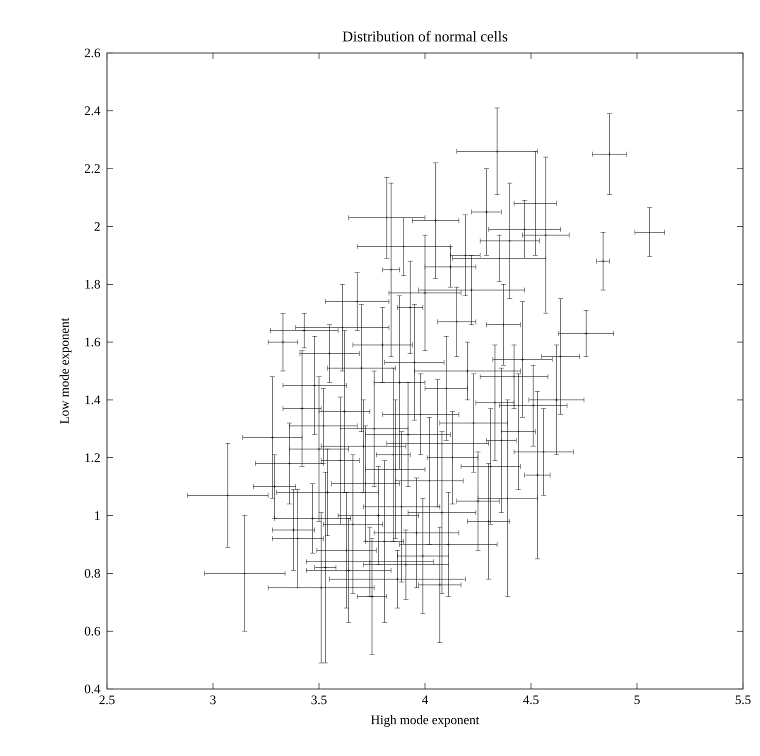 This screenshot has width=760, height=756. What do you see at coordinates (92, 631) in the screenshot?
I see `y-tick-label: 0.6` at bounding box center [92, 631].